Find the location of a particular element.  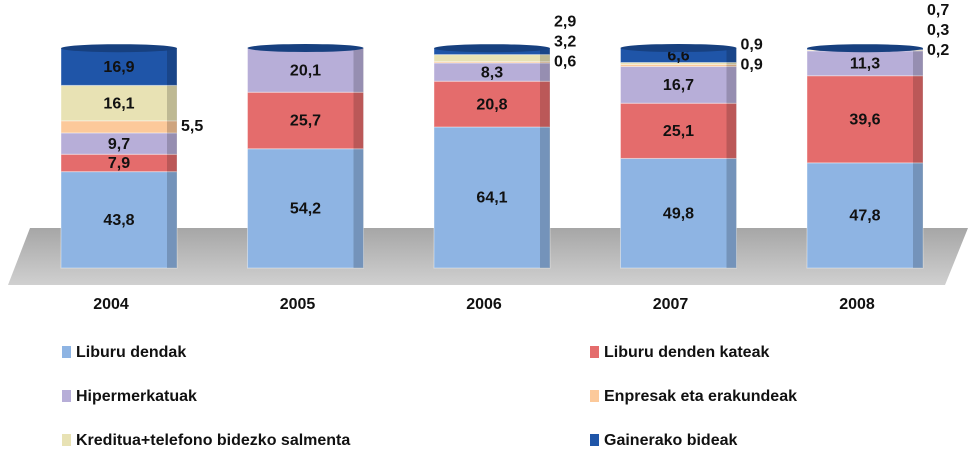

data-label: 3,2 is located at coordinates (565, 42).